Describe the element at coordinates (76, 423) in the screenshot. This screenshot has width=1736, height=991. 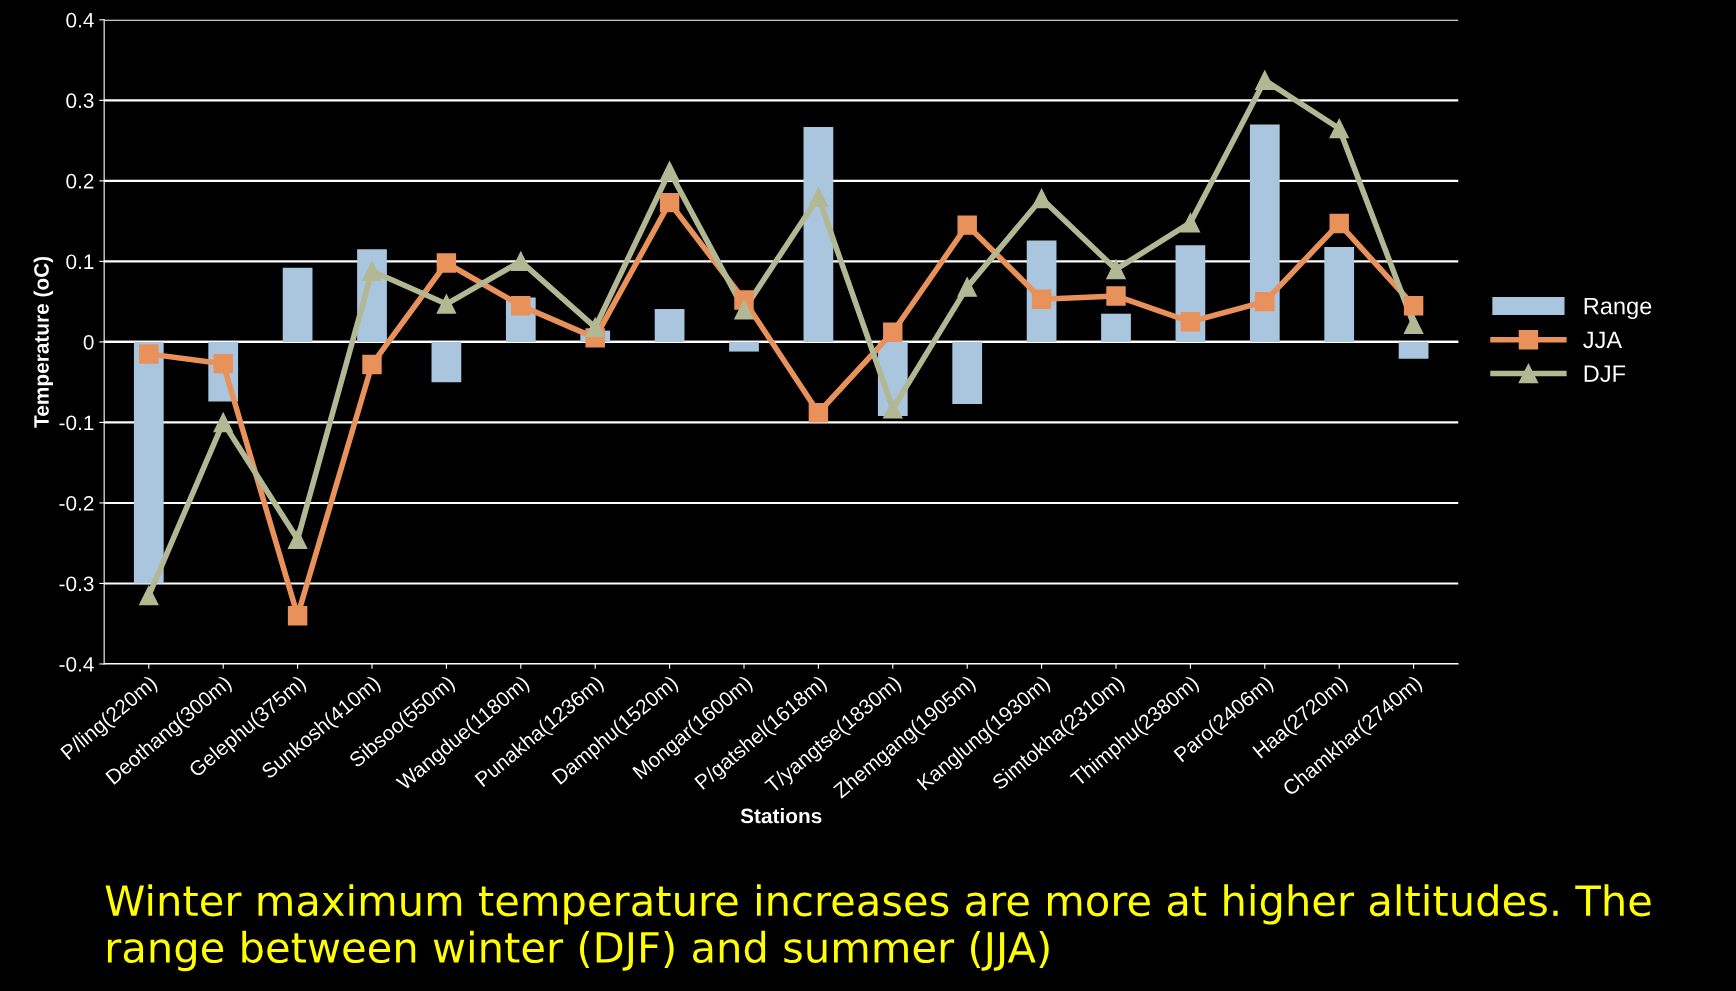
I see `y-tick-label: -0.1` at that location.